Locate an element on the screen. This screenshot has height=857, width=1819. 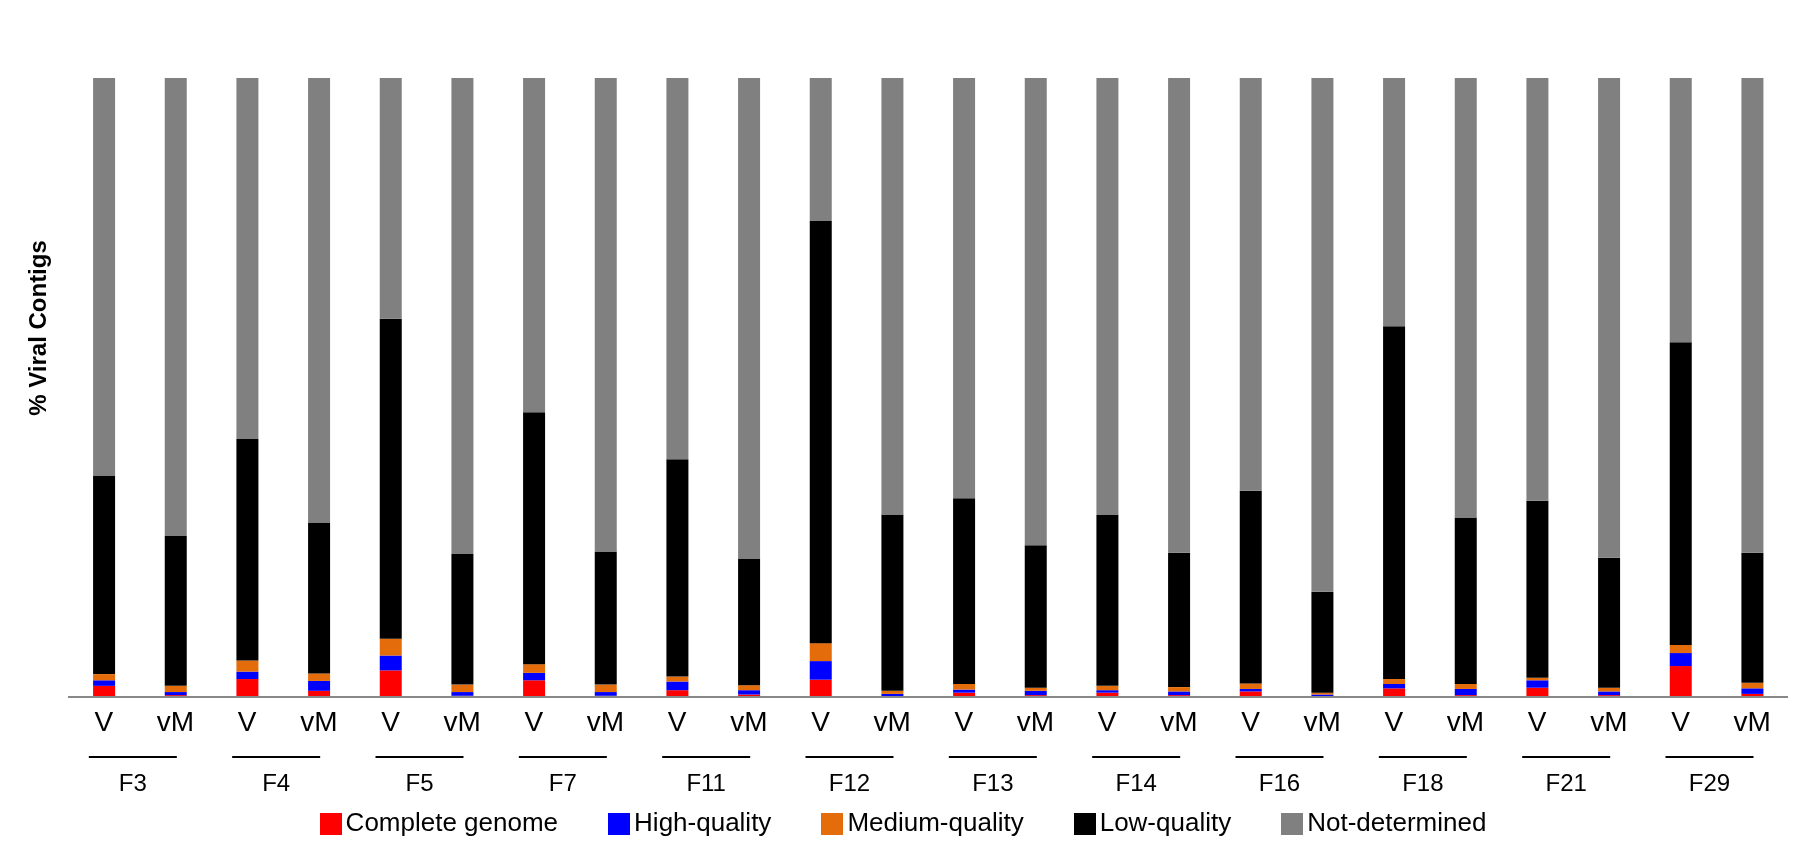
legend-label: Low-quality is located at coordinates (1165, 822).